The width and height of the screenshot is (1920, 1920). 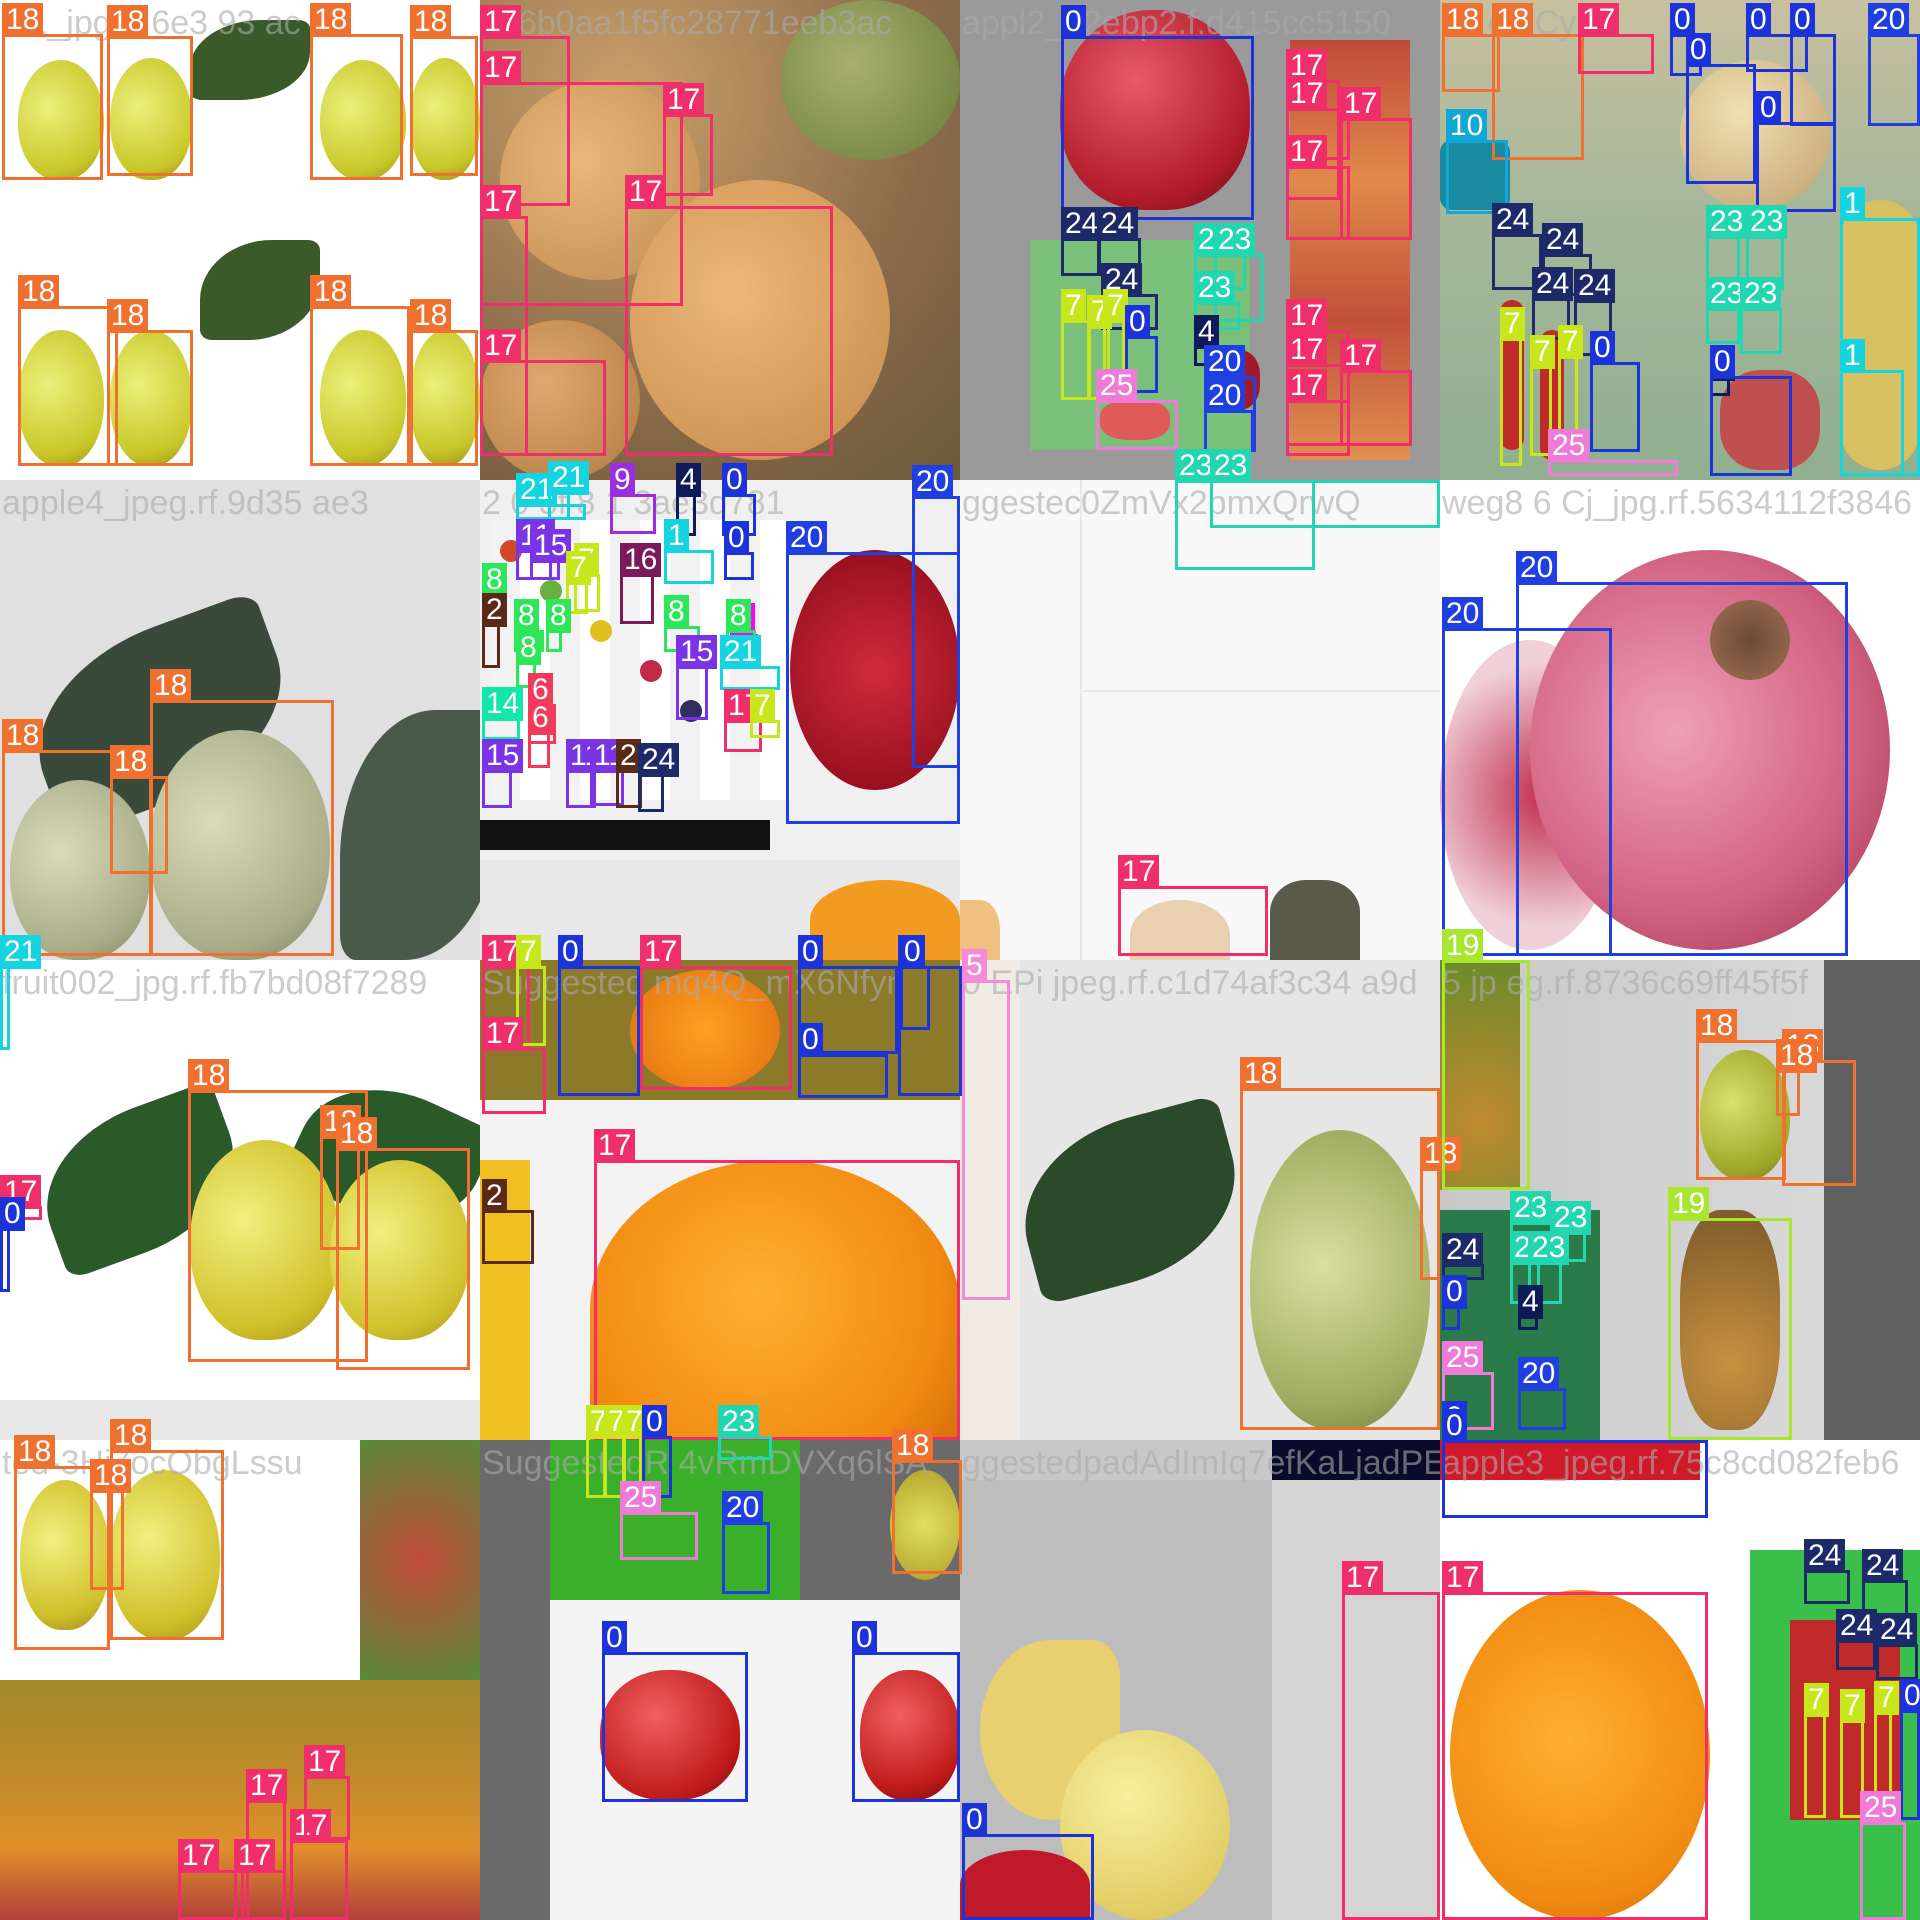 I want to click on photo-pears, so click(x=240, y=240).